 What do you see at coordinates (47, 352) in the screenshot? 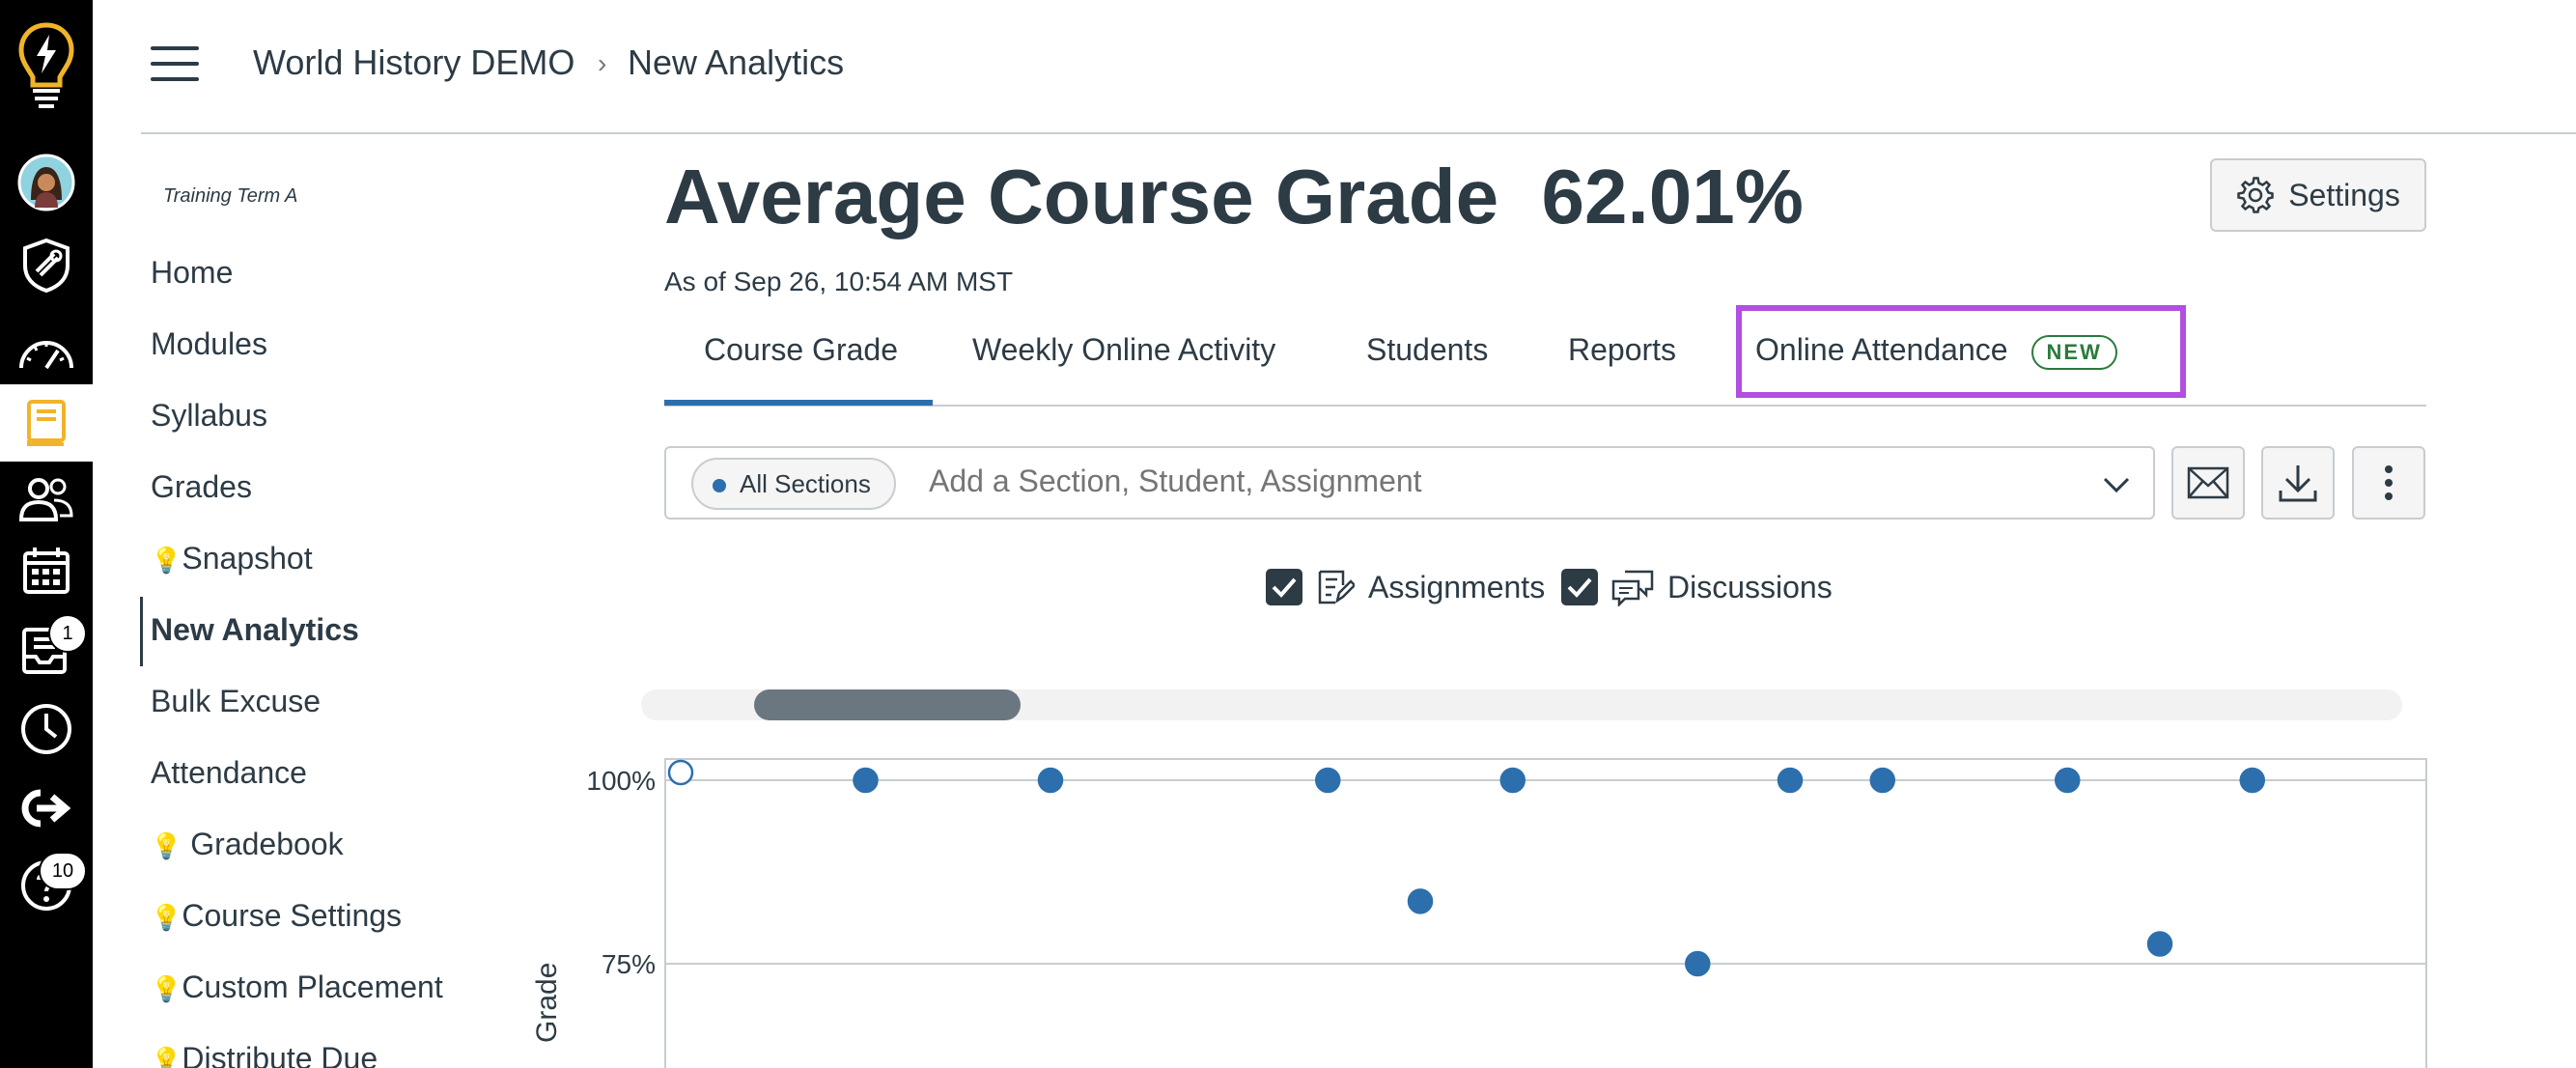
I see `dashboard-icon` at bounding box center [47, 352].